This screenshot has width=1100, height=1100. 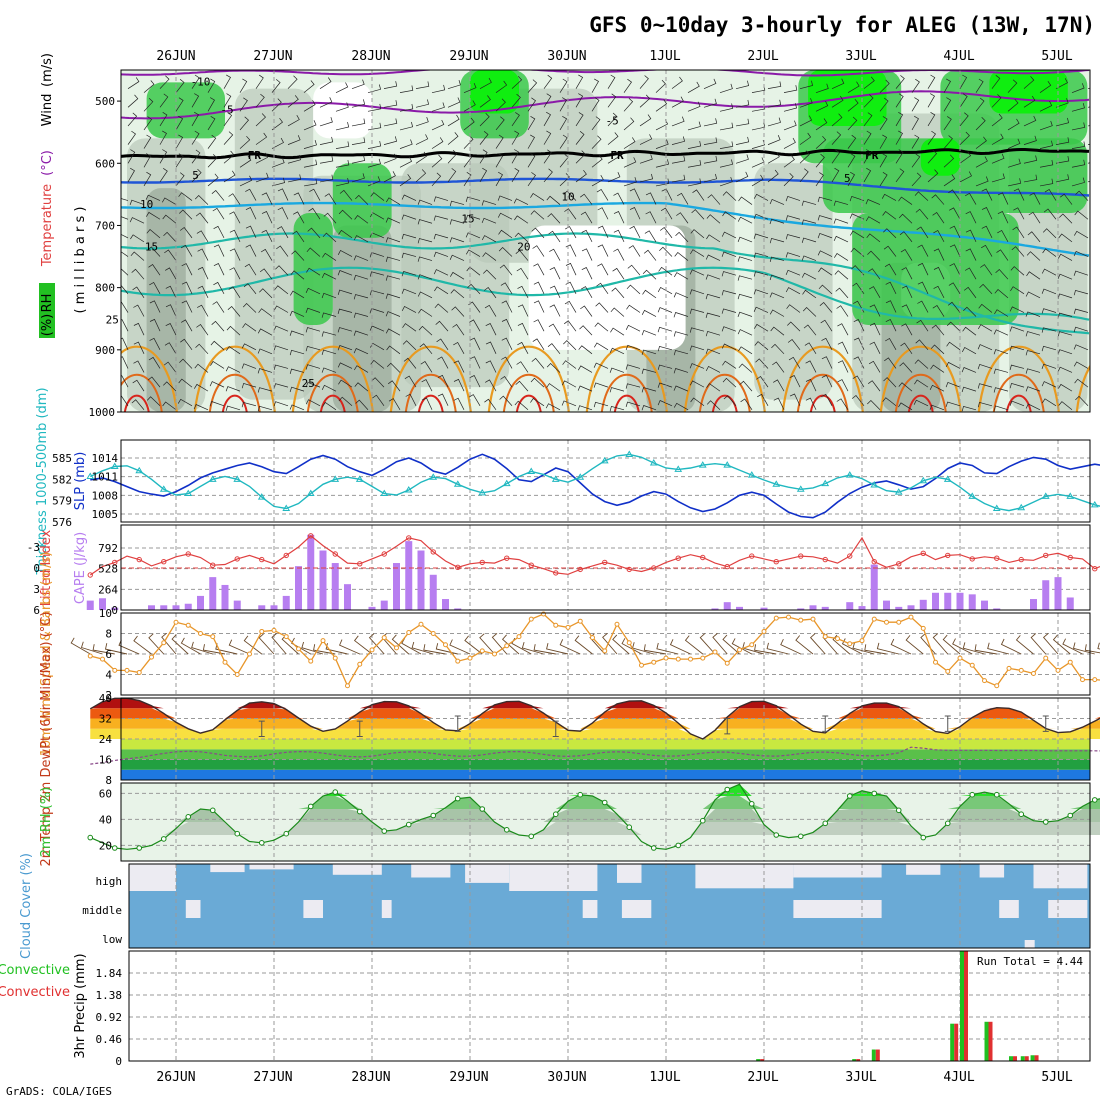 What do you see at coordinates (605, 481) in the screenshot?
I see `slp-frame` at bounding box center [605, 481].